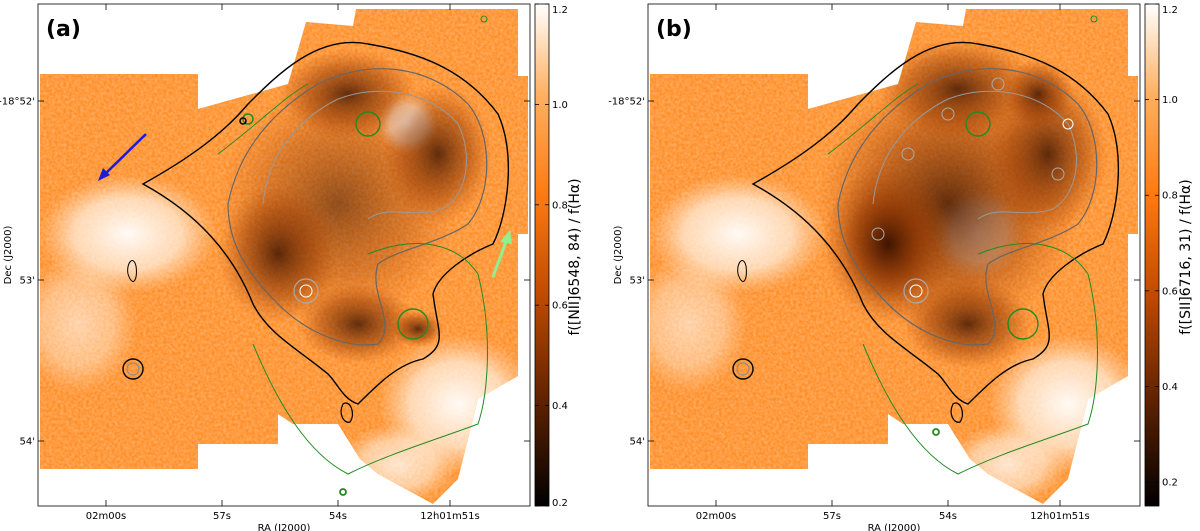 This screenshot has width=1200, height=531. I want to click on annotation-arrows, so click(305, 205).